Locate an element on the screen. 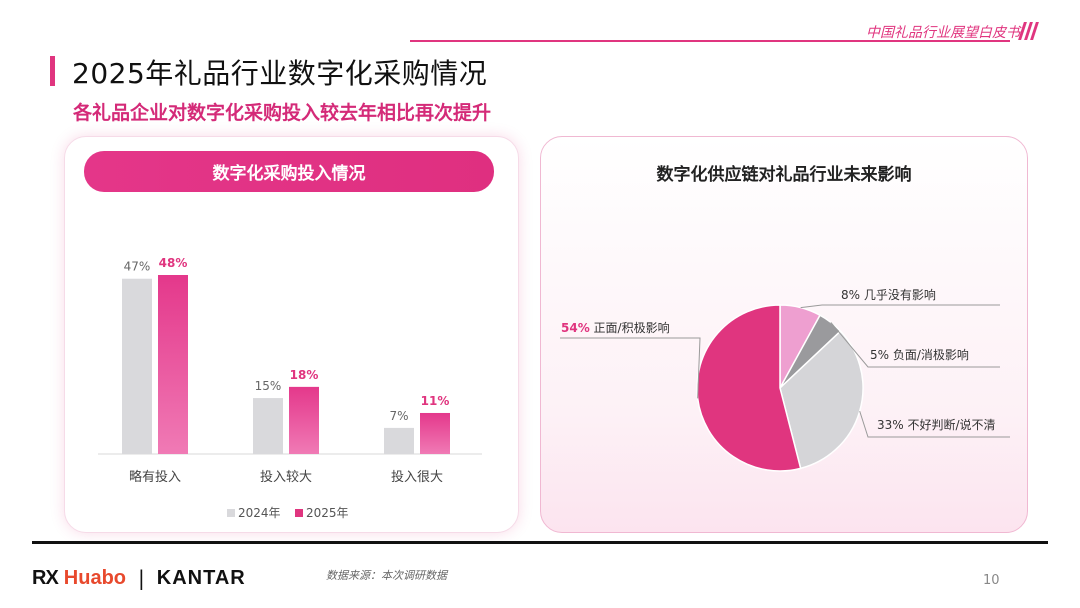 Image resolution: width=1080 pixels, height=608 pixels. legend-label: 2025年 is located at coordinates (327, 513).